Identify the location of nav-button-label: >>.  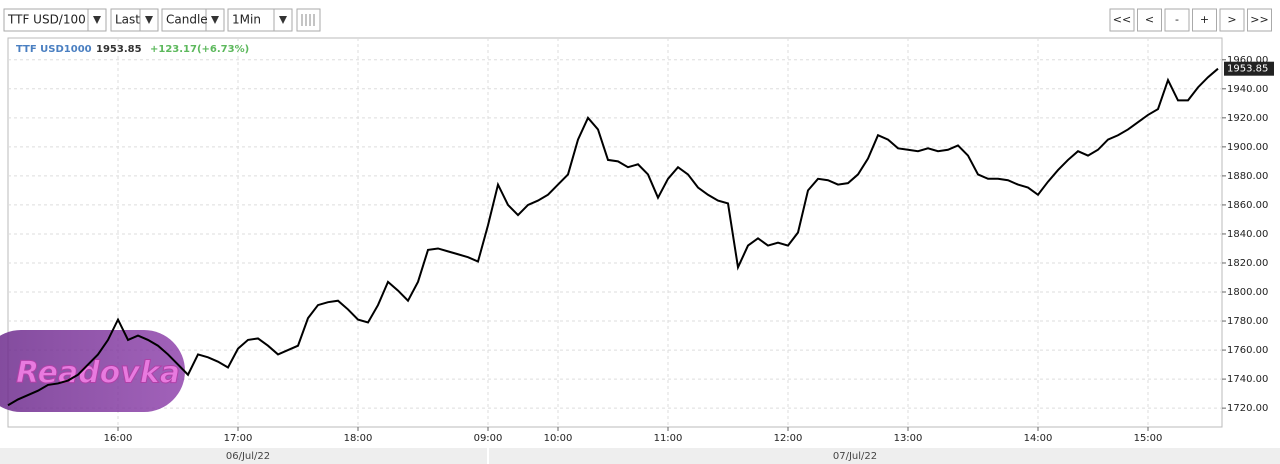
(1259, 19).